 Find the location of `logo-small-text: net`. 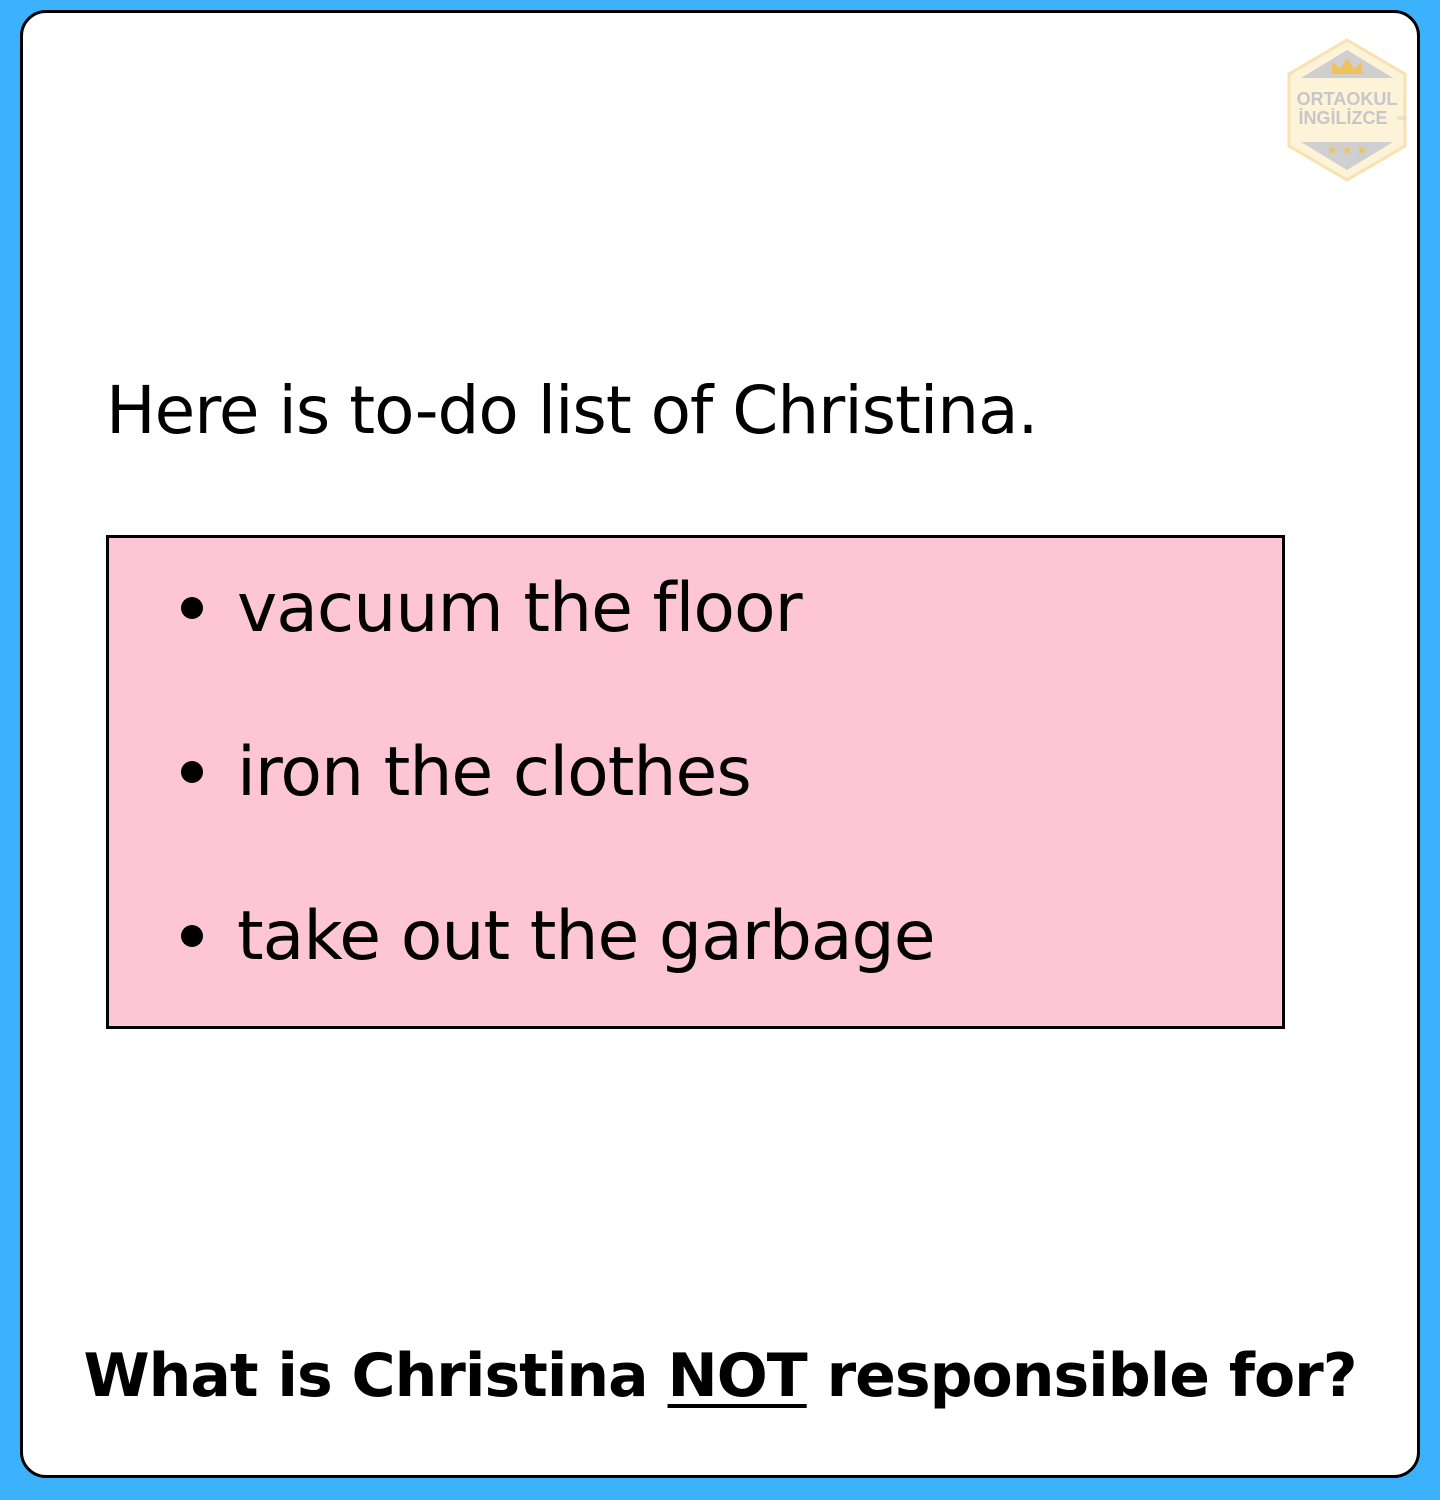

logo-small-text: net is located at coordinates (1401, 119).